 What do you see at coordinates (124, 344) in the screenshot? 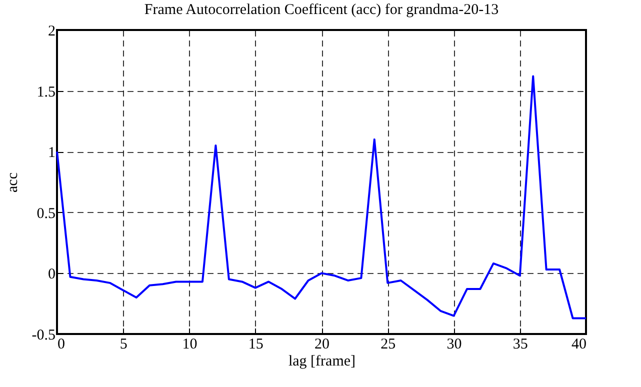
I see `x-tick-label: 5` at bounding box center [124, 344].